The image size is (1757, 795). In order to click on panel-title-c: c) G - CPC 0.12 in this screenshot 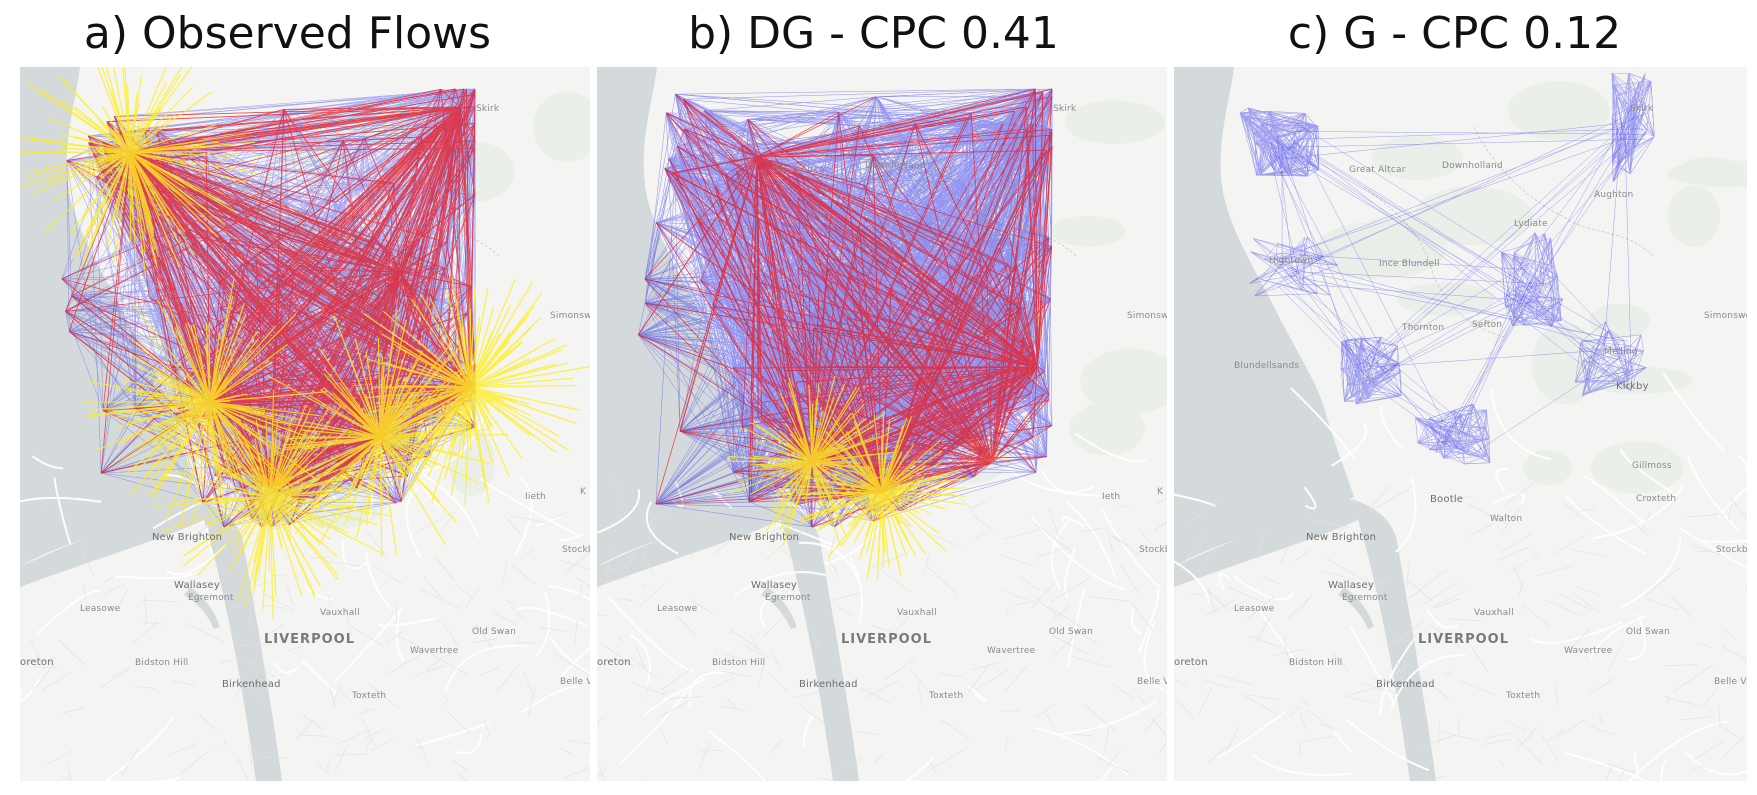, I will do `click(1454, 33)`.